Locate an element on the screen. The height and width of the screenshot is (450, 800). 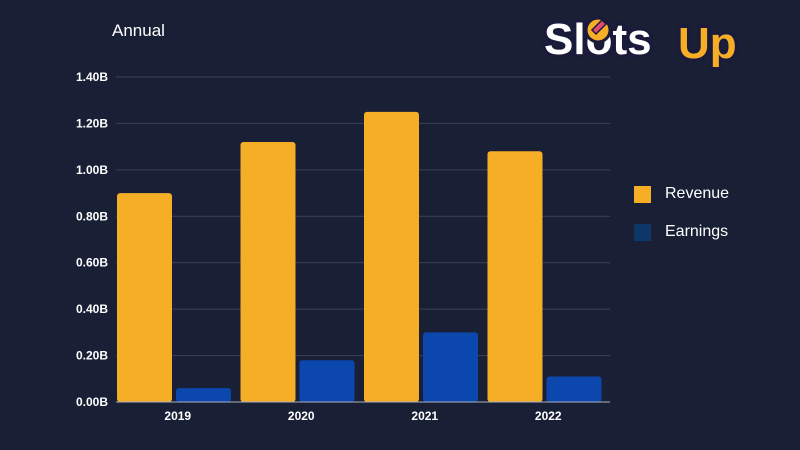
legend: Revenue Earnings is located at coordinates (681, 222).